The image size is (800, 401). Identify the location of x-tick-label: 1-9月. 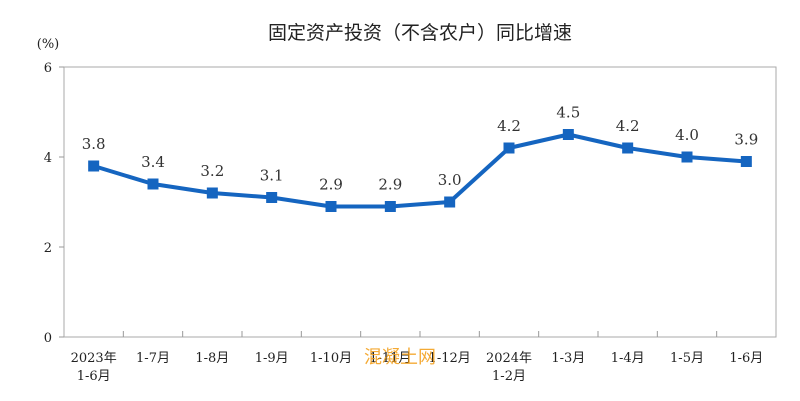
(272, 358).